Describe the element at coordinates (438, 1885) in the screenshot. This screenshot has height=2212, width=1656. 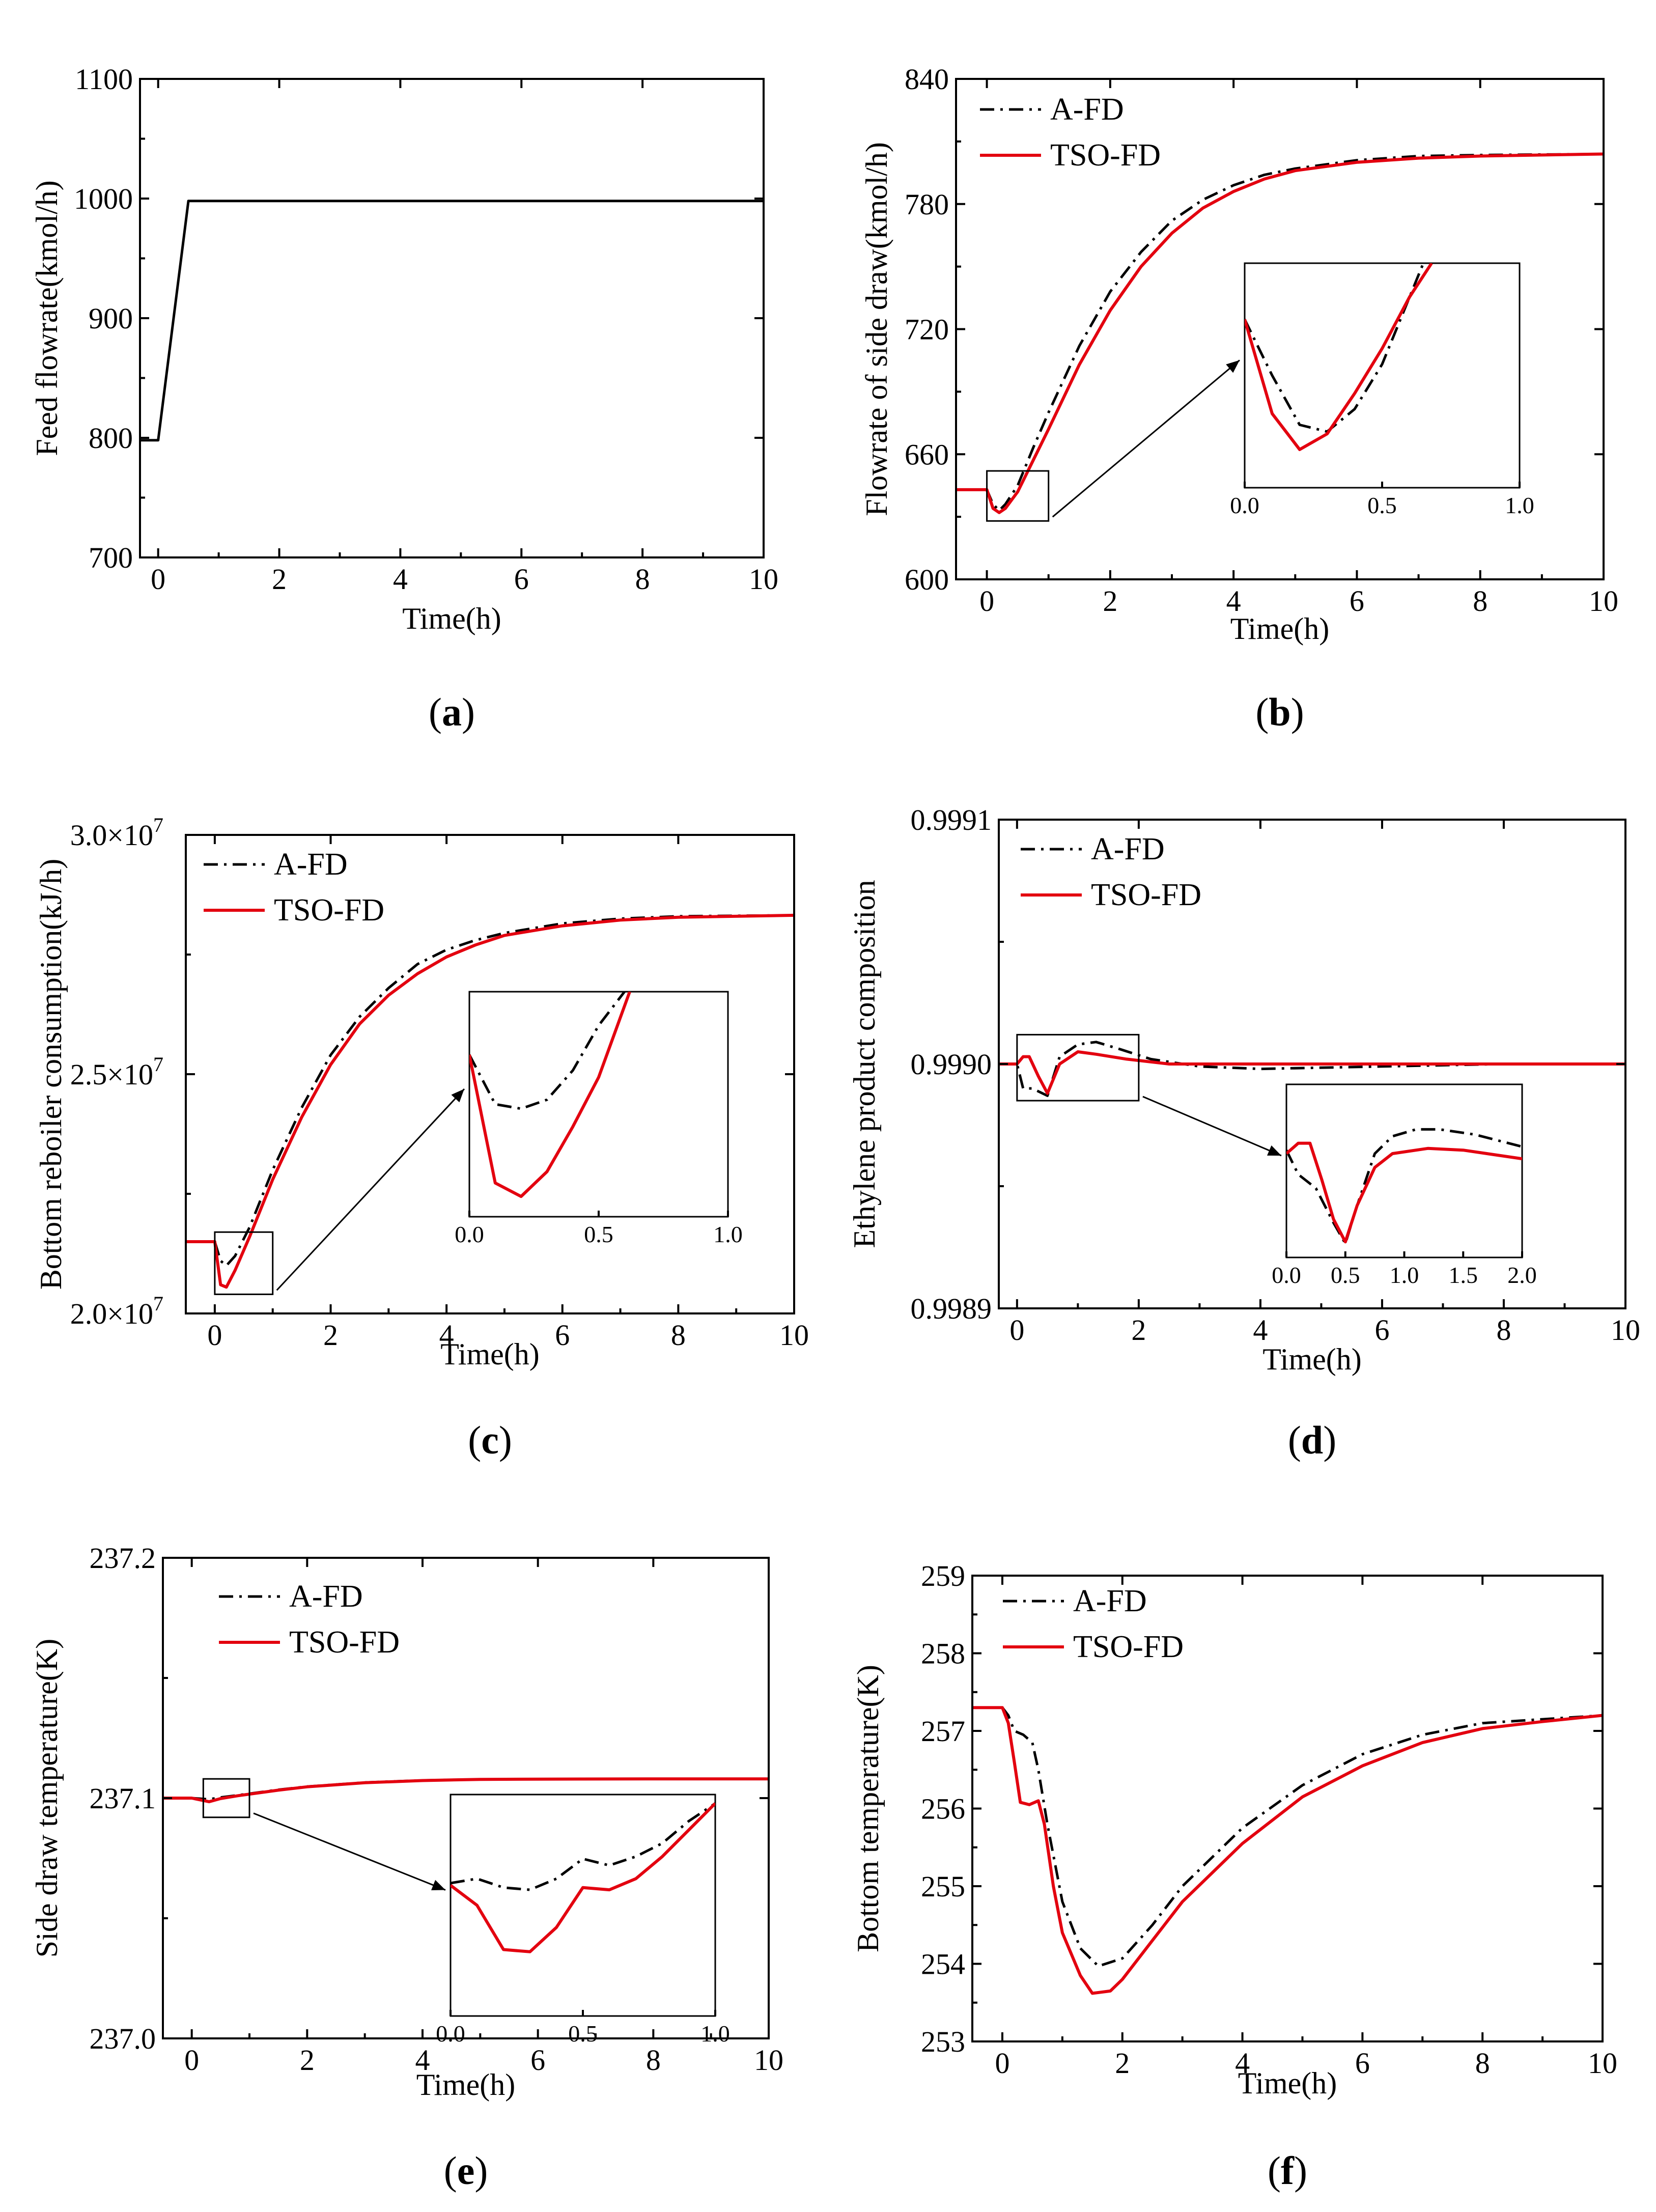
I see `panel-e-zoom-arrowhead` at that location.